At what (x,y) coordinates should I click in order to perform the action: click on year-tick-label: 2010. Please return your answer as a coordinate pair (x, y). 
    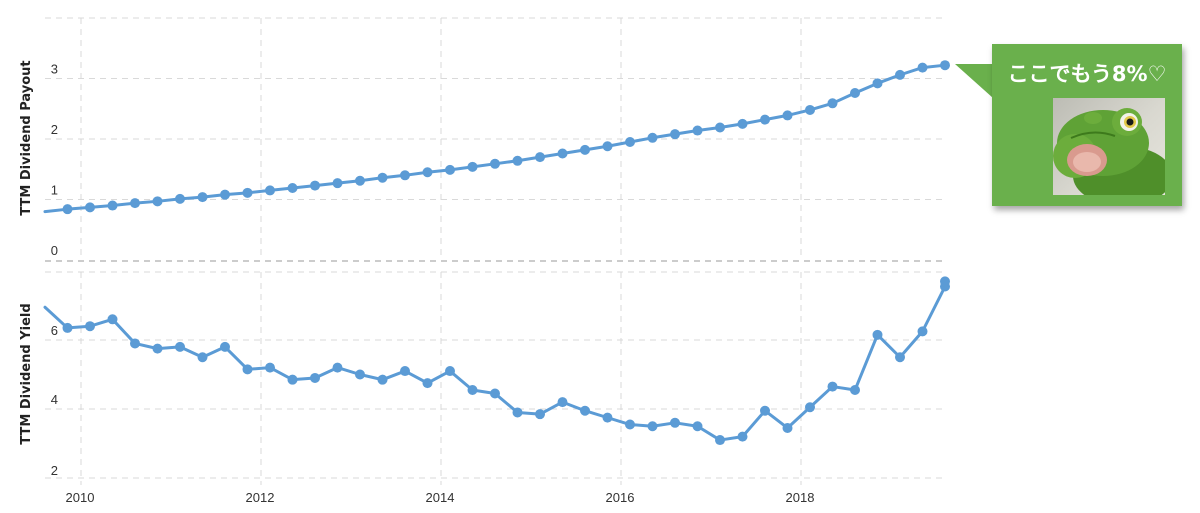
    Looking at the image, I should click on (80, 497).